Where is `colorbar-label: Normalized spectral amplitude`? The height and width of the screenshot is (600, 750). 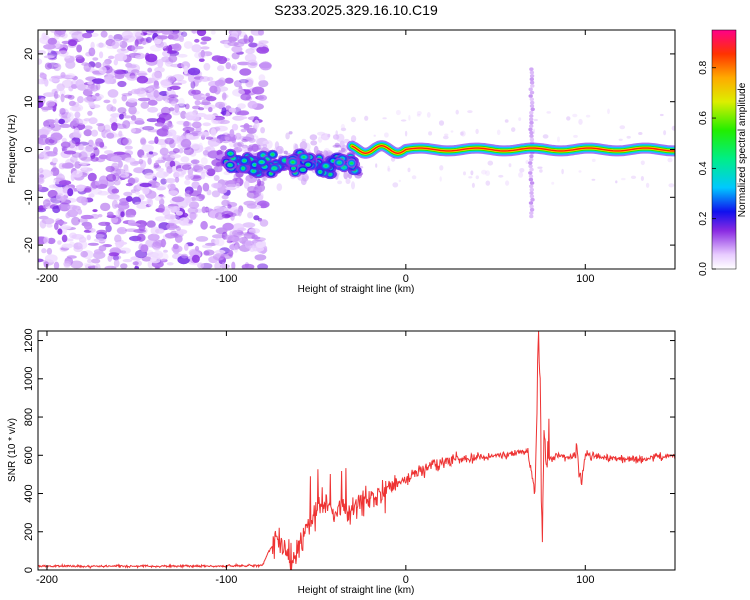 colorbar-label: Normalized spectral amplitude is located at coordinates (742, 149).